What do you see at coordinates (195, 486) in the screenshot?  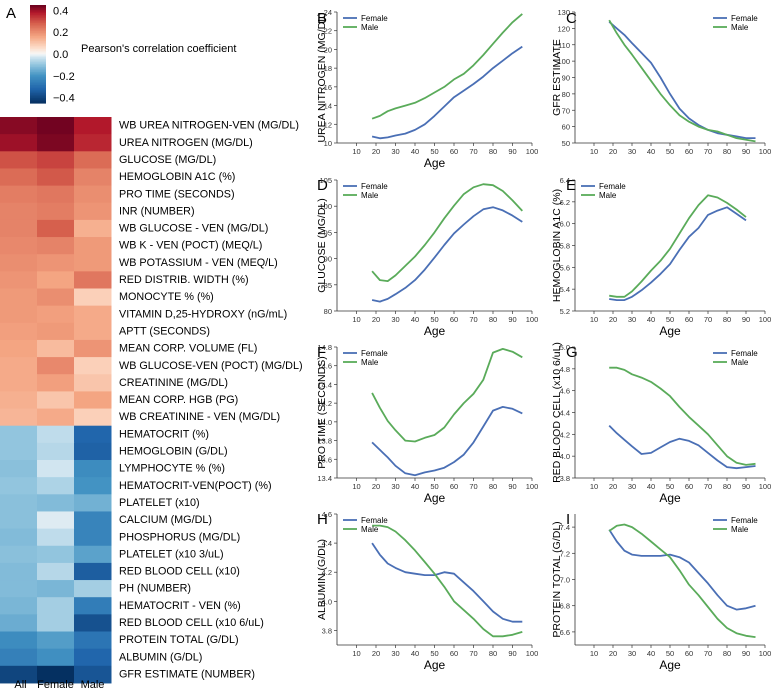 I see `heatmap-row-label: HEMATOCRIT-VEN(POCT) (%)` at bounding box center [195, 486].